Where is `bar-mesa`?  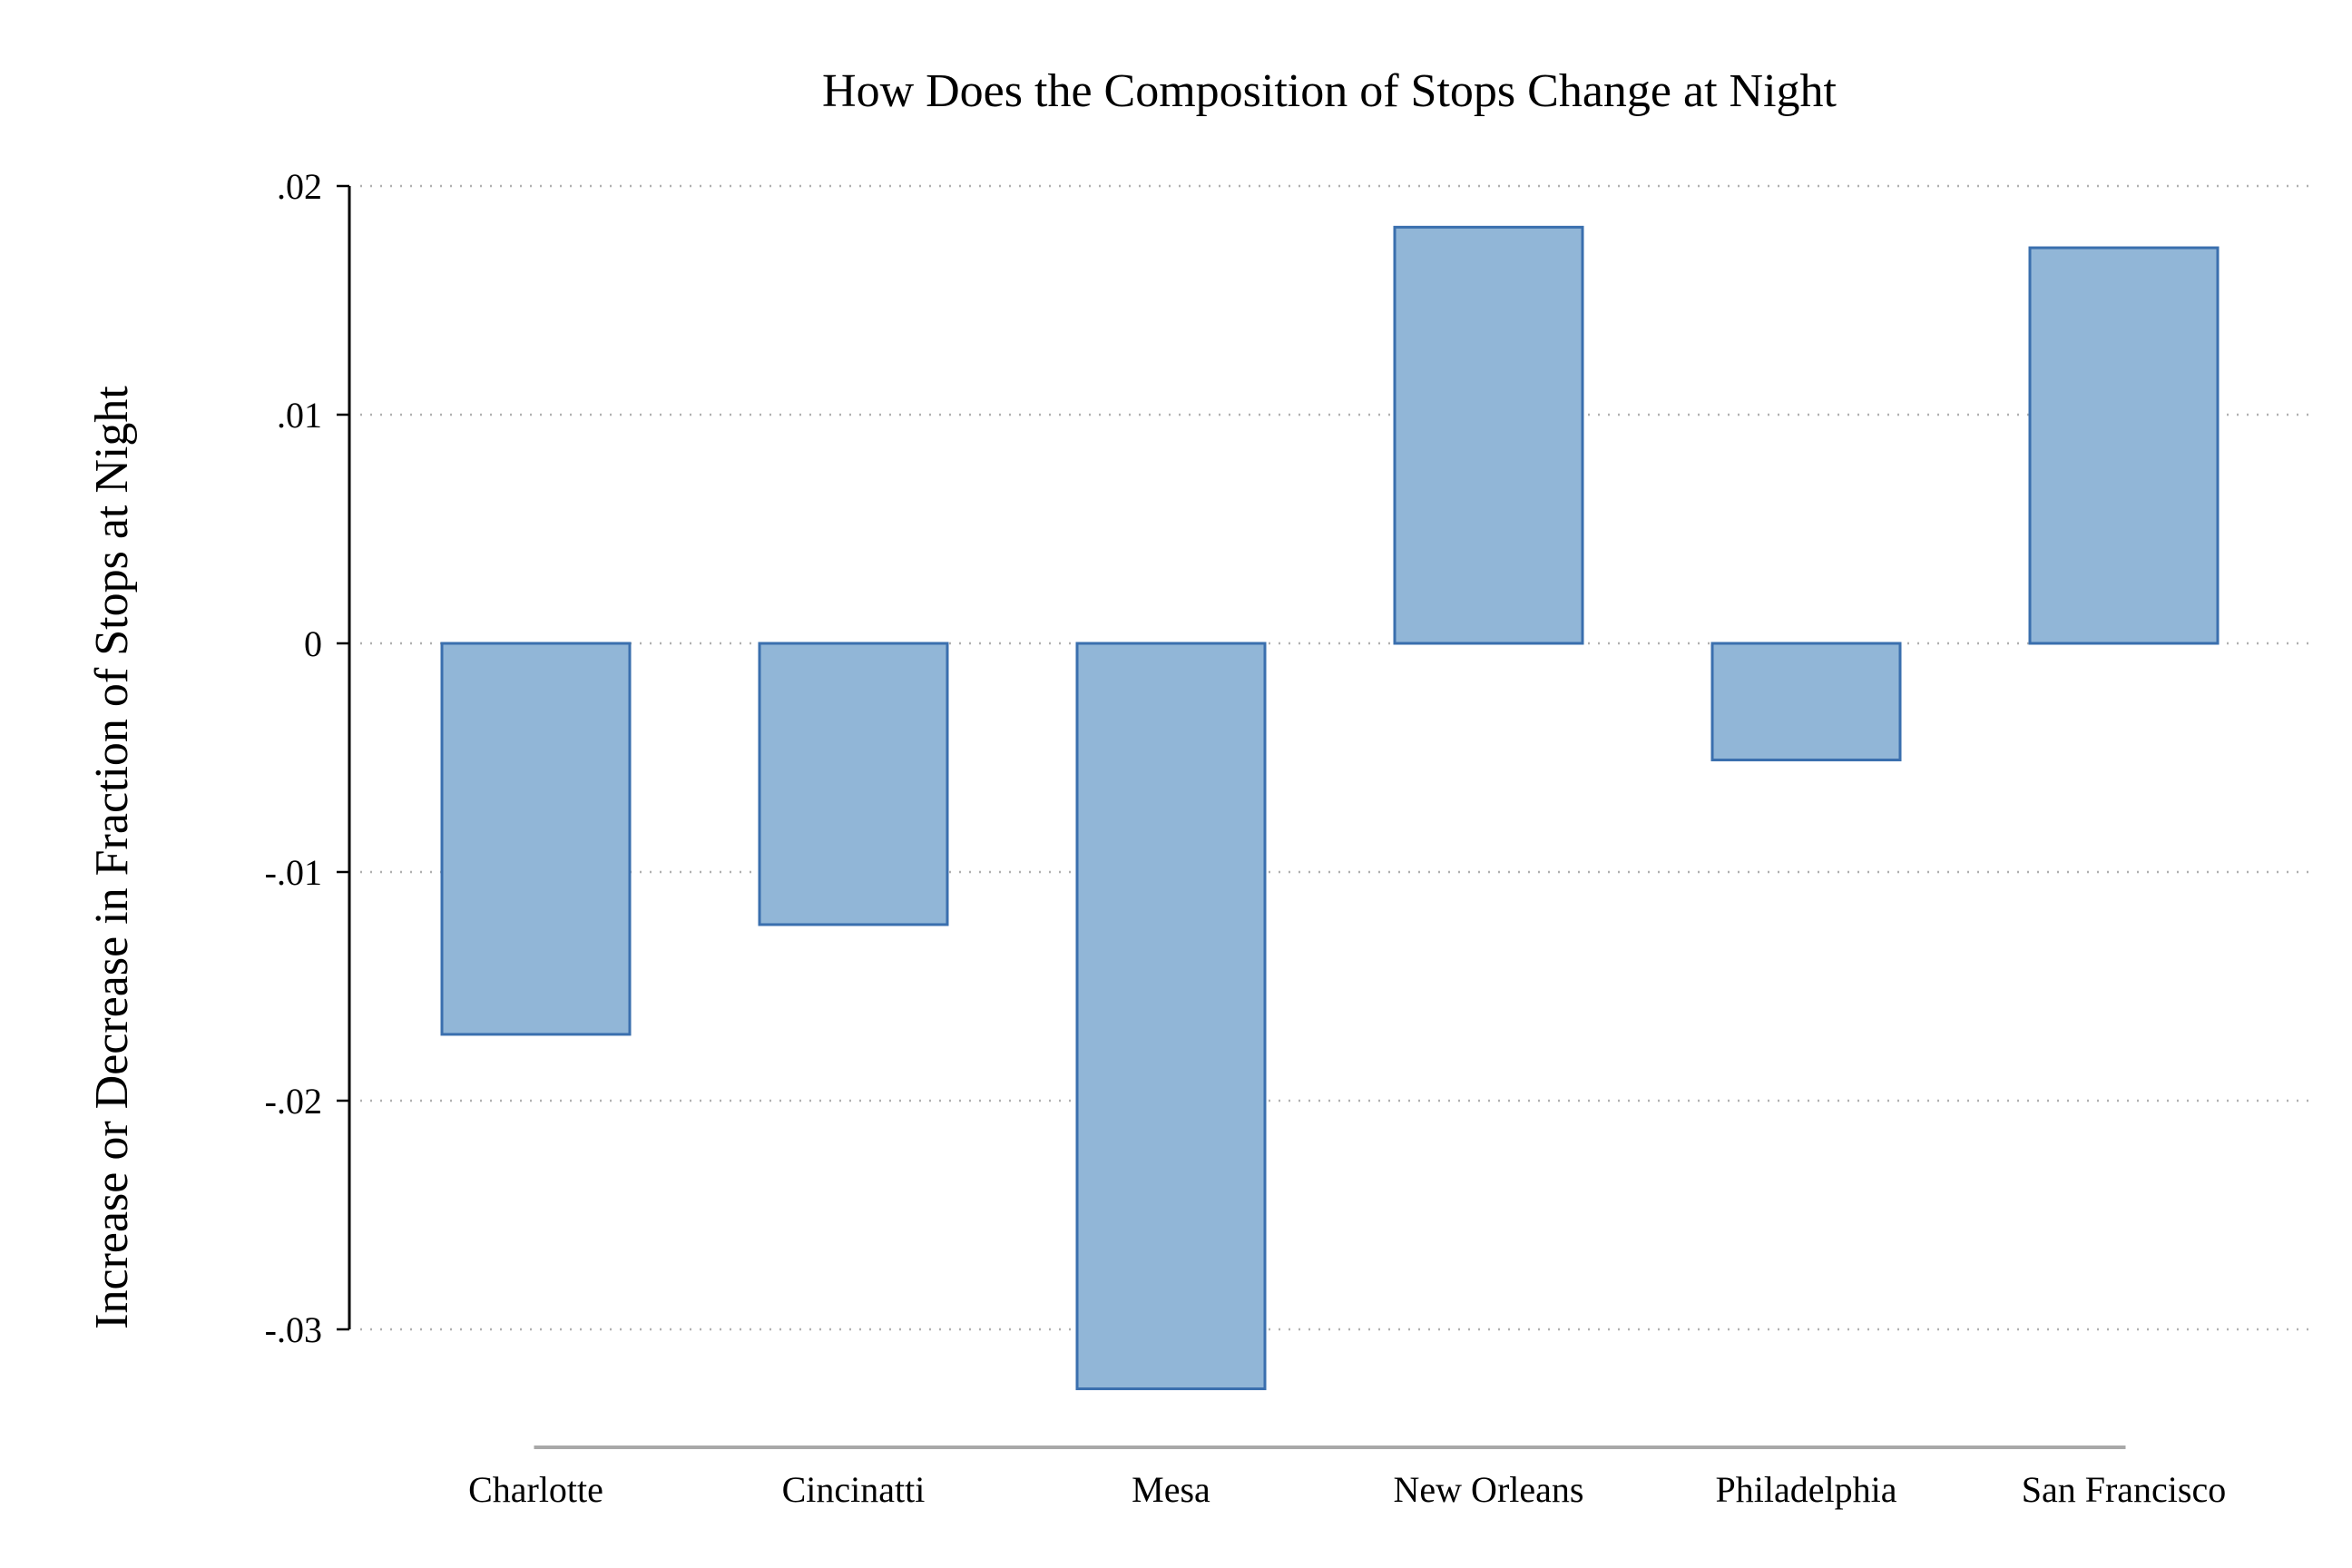
bar-mesa is located at coordinates (1171, 1016).